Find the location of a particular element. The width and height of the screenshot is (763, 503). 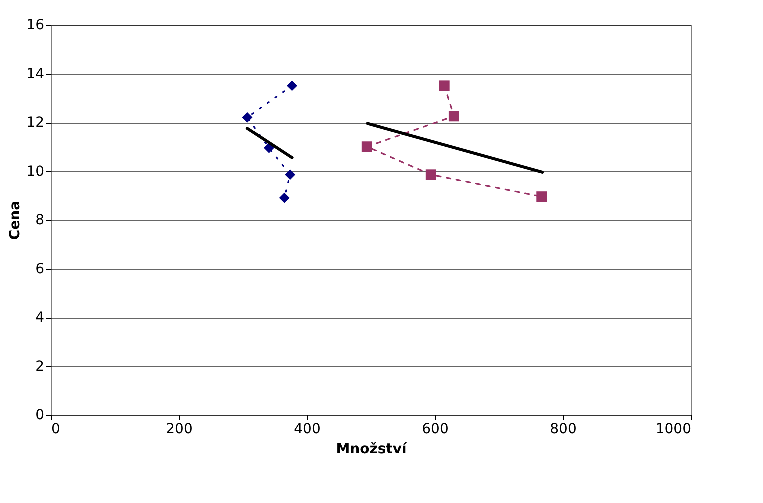

x-tick-label: 600 is located at coordinates (435, 430).